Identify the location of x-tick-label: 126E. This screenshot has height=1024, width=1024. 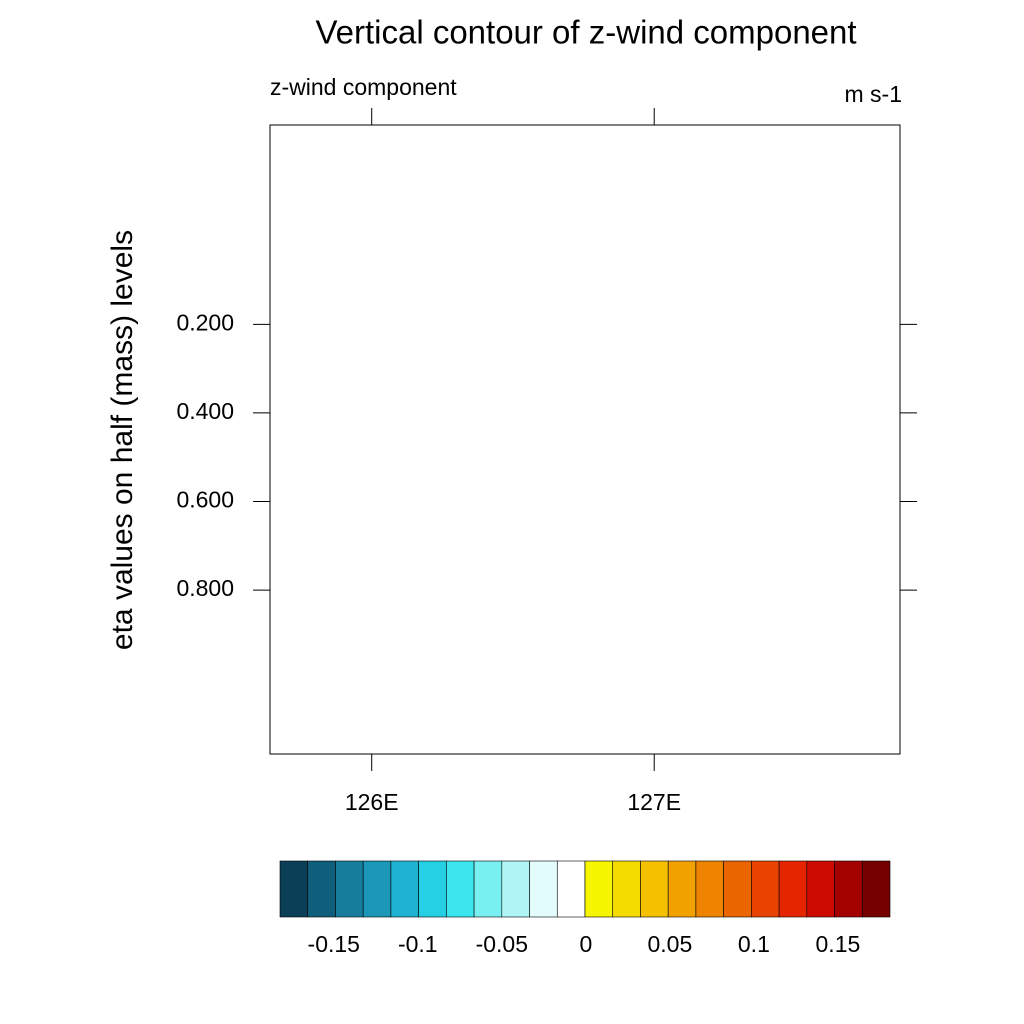
(372, 802).